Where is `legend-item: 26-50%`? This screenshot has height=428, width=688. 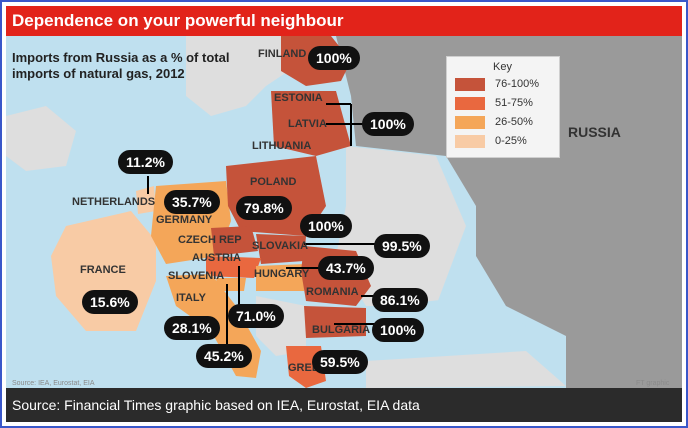 legend-item: 26-50% is located at coordinates (505, 123).